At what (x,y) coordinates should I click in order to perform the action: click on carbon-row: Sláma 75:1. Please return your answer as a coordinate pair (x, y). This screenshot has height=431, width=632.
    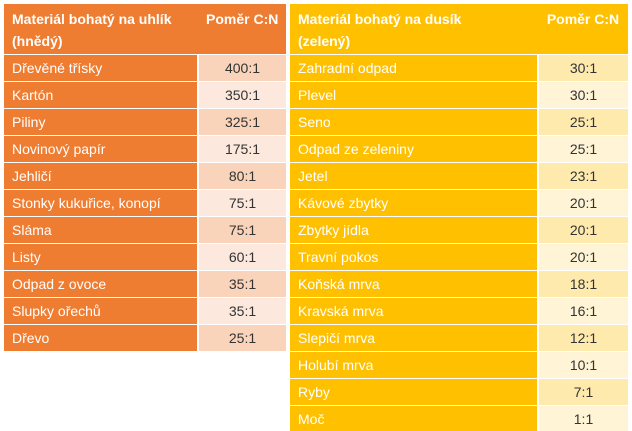
    Looking at the image, I should click on (145, 230).